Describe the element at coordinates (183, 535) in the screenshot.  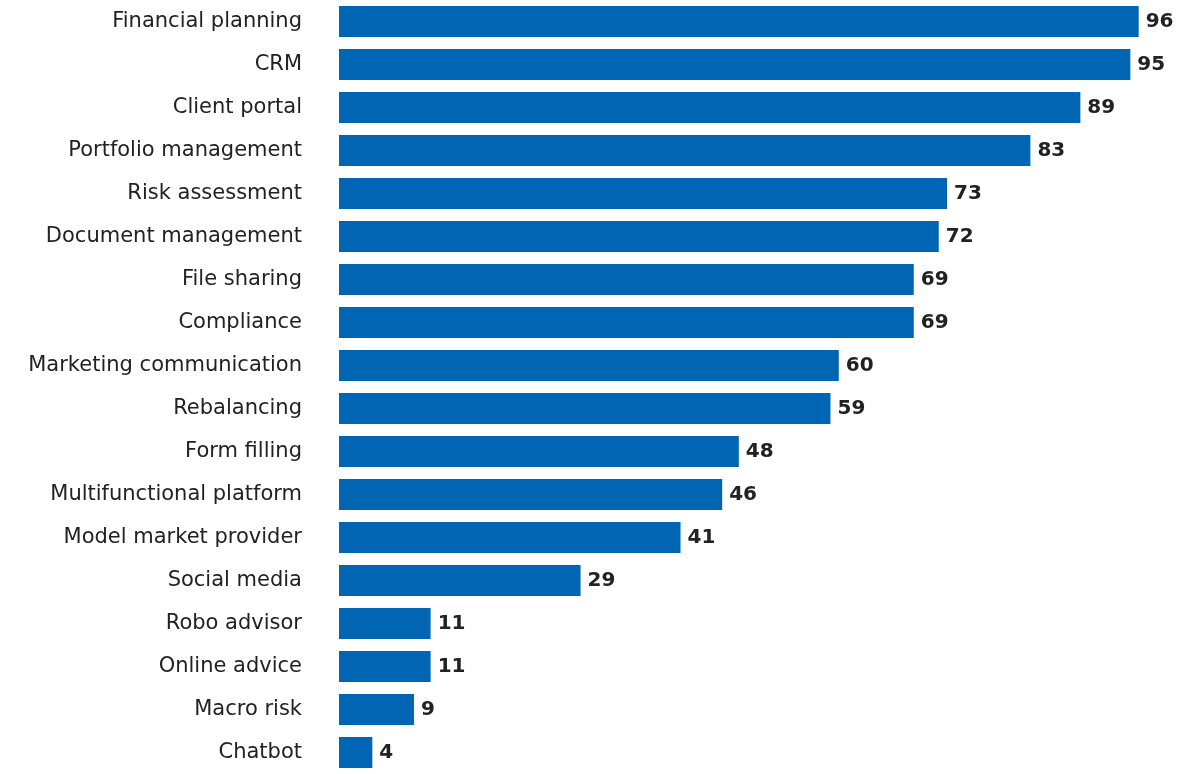
I see `y-tick-label: Model market provider` at that location.